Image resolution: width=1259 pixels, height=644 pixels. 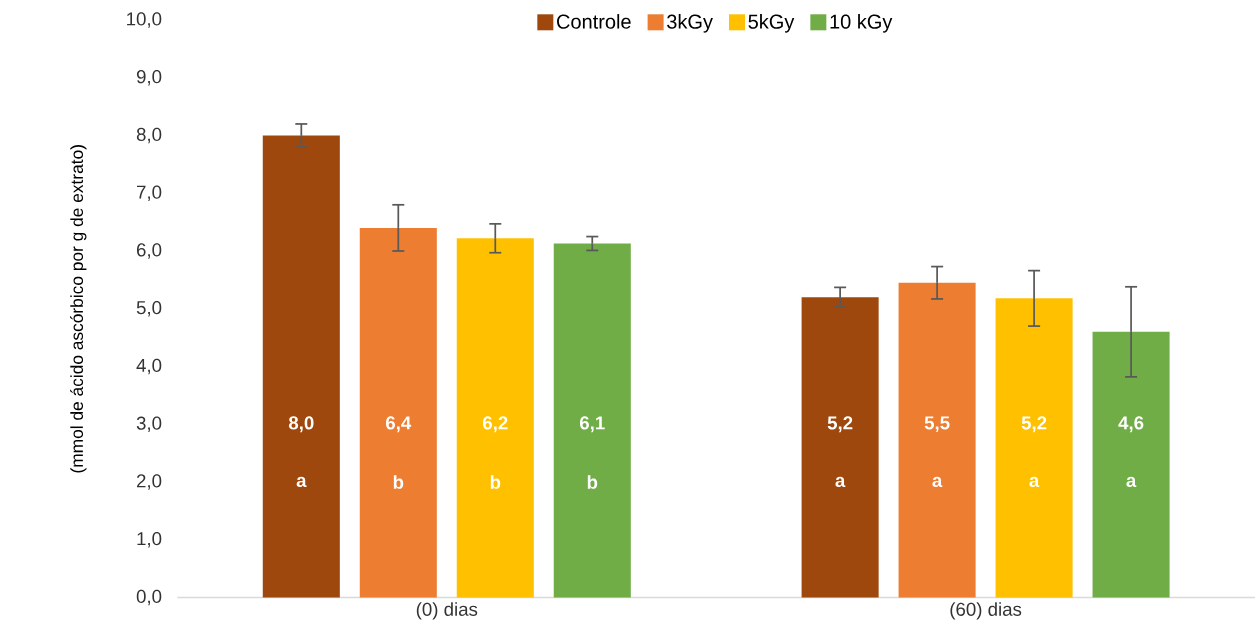 I want to click on y-tick-label: 4,0, so click(x=149, y=367).